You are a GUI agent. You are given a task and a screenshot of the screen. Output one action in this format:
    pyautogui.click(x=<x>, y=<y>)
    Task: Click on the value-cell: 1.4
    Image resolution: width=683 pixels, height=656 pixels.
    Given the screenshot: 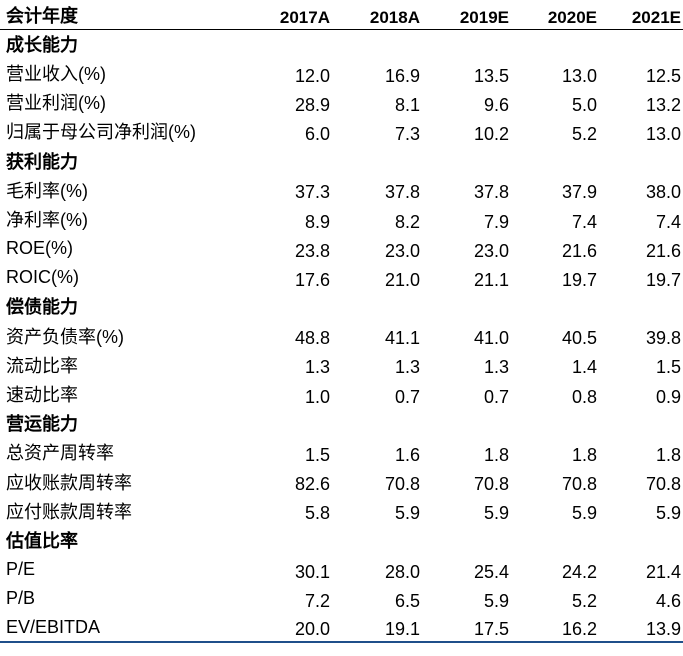 What is the action you would take?
    pyautogui.click(x=555, y=364)
    